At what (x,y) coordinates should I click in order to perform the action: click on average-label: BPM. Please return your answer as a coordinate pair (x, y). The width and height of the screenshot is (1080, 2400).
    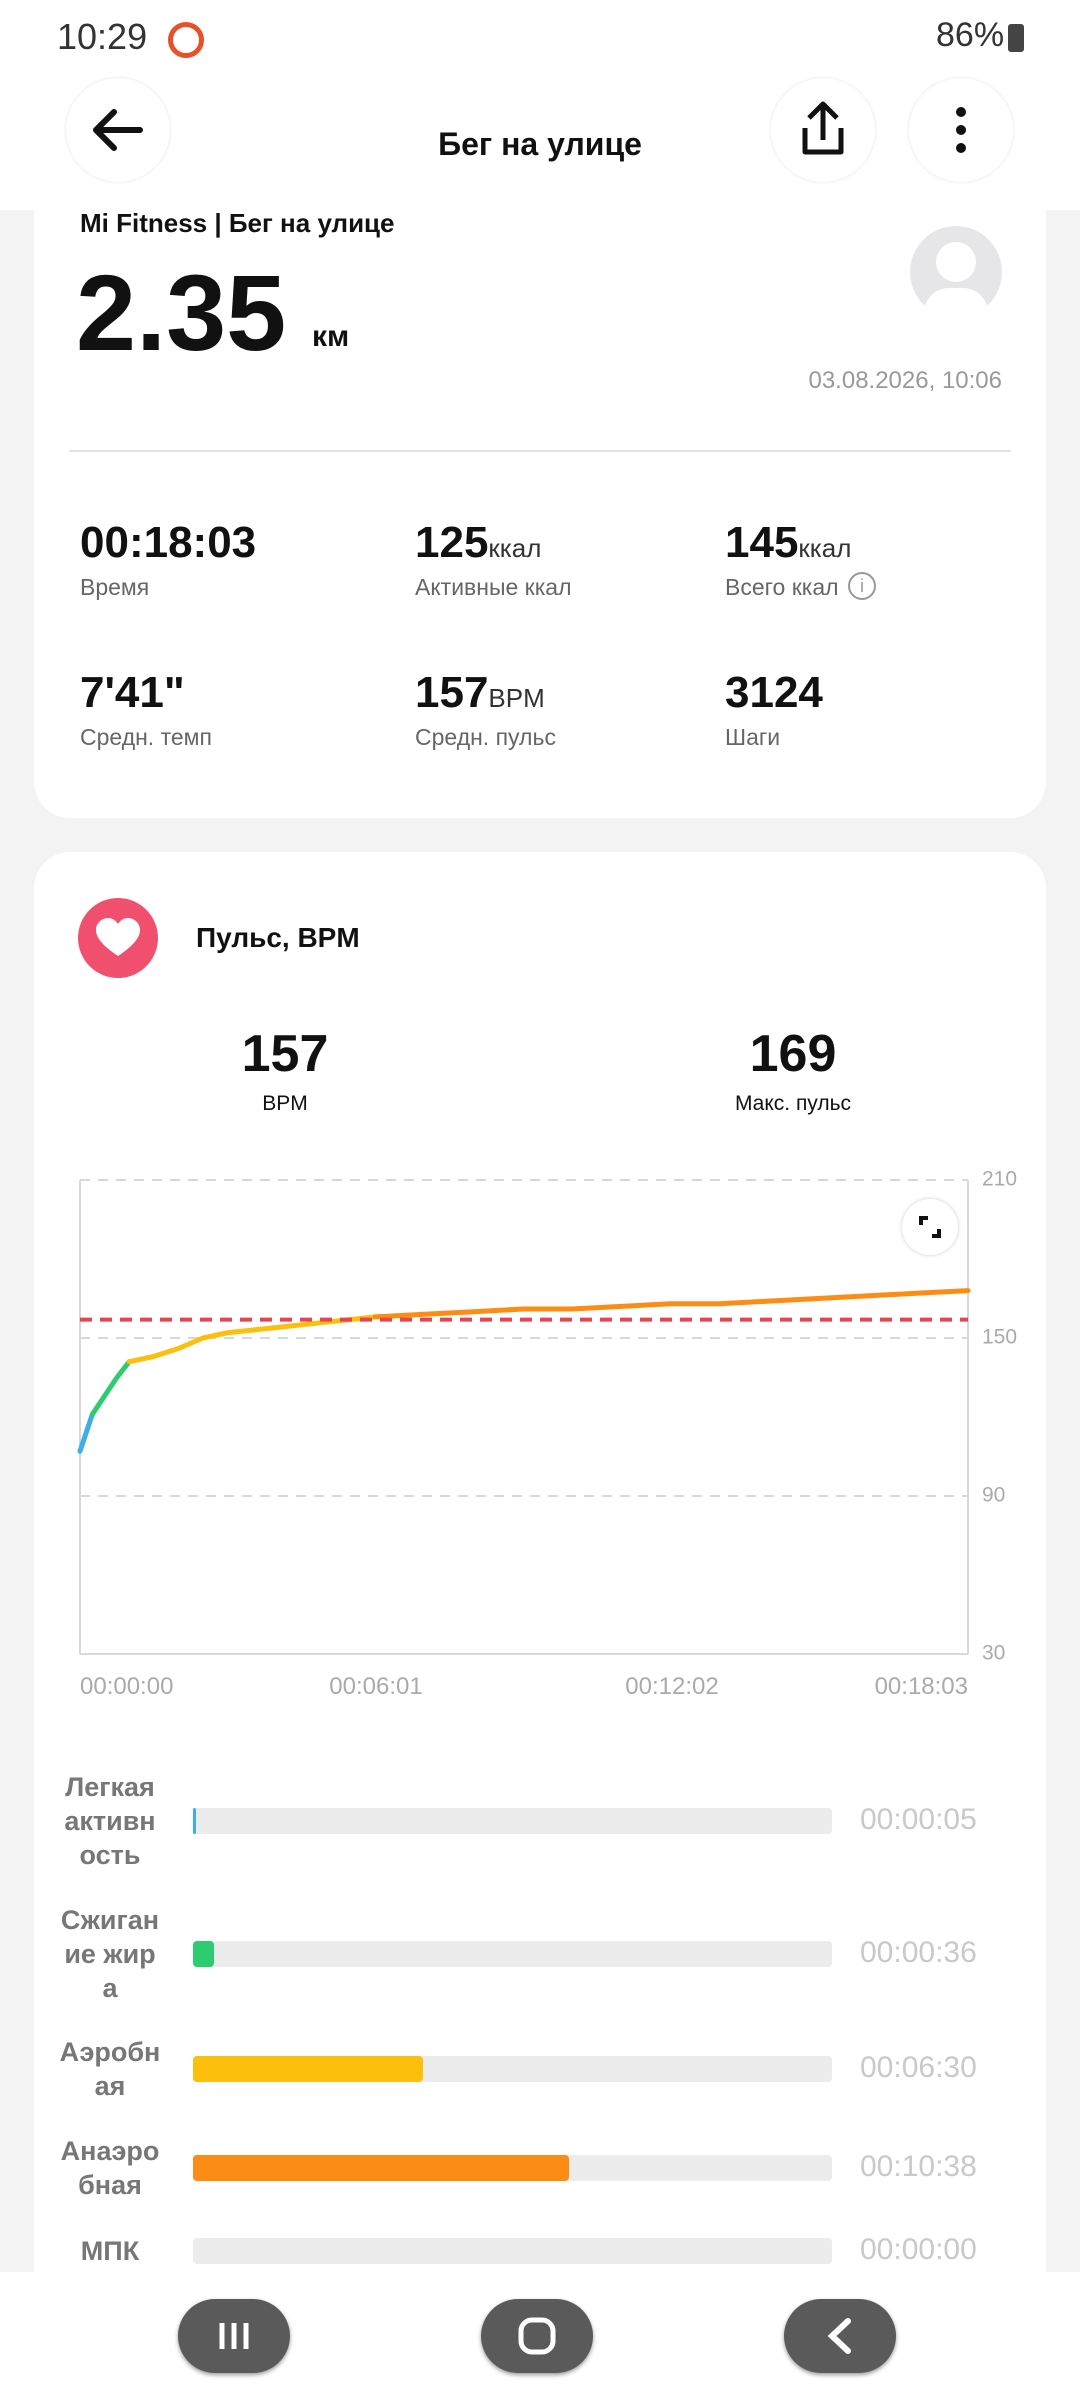
    Looking at the image, I should click on (285, 1103).